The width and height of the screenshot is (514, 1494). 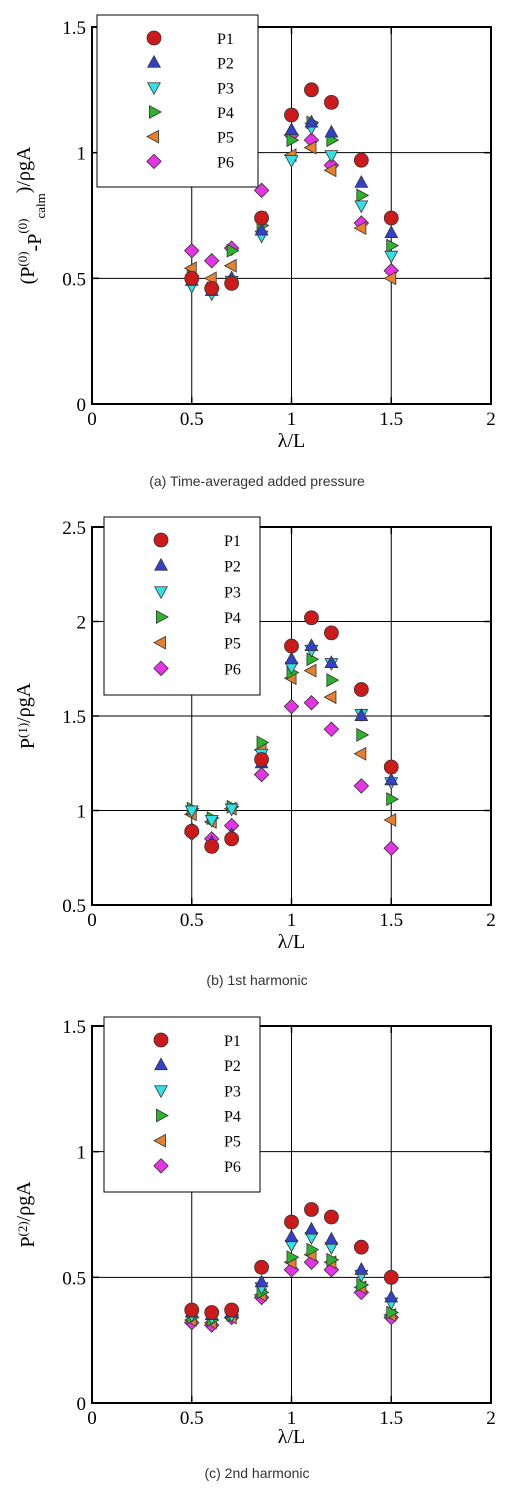 I want to click on data-points, so click(x=291, y=1267).